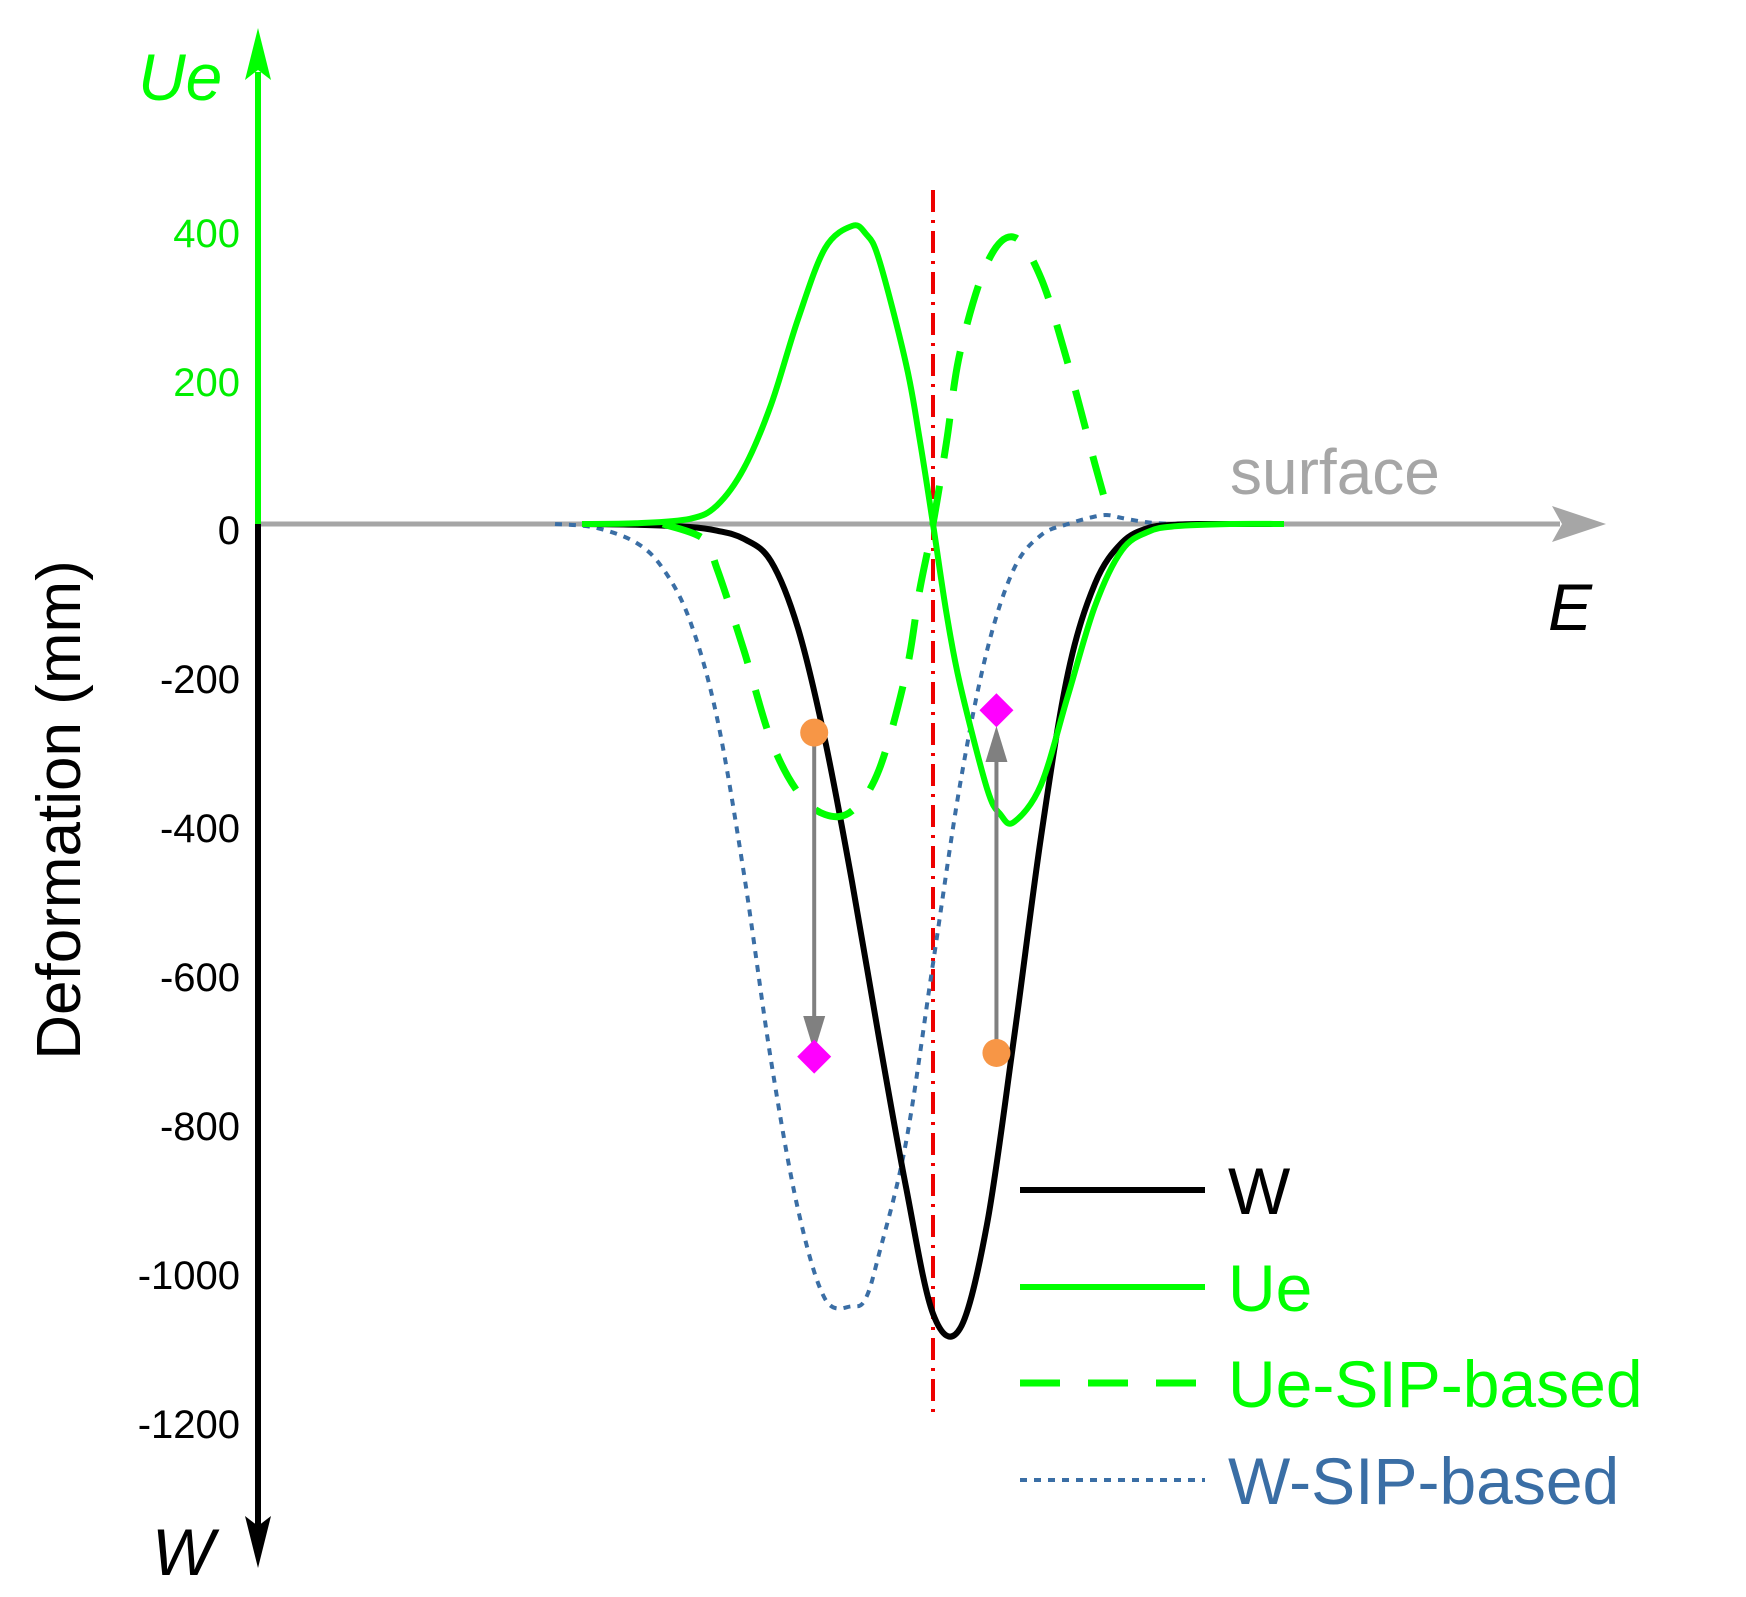 Image resolution: width=1746 pixels, height=1597 pixels. Describe the element at coordinates (206, 308) in the screenshot. I see `ue-tick-labels: 400 200` at that location.